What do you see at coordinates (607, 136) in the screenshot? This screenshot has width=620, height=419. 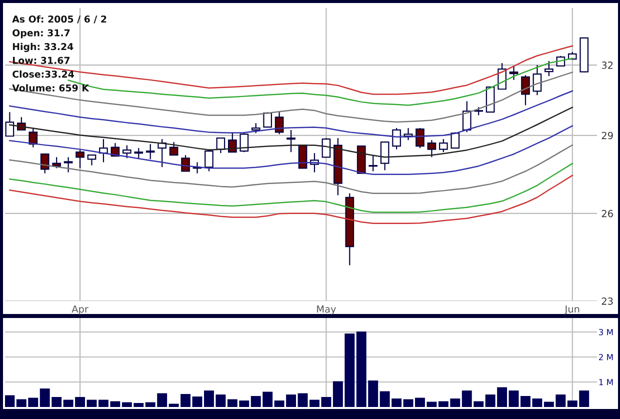 I see `y-tick-label: 29` at bounding box center [607, 136].